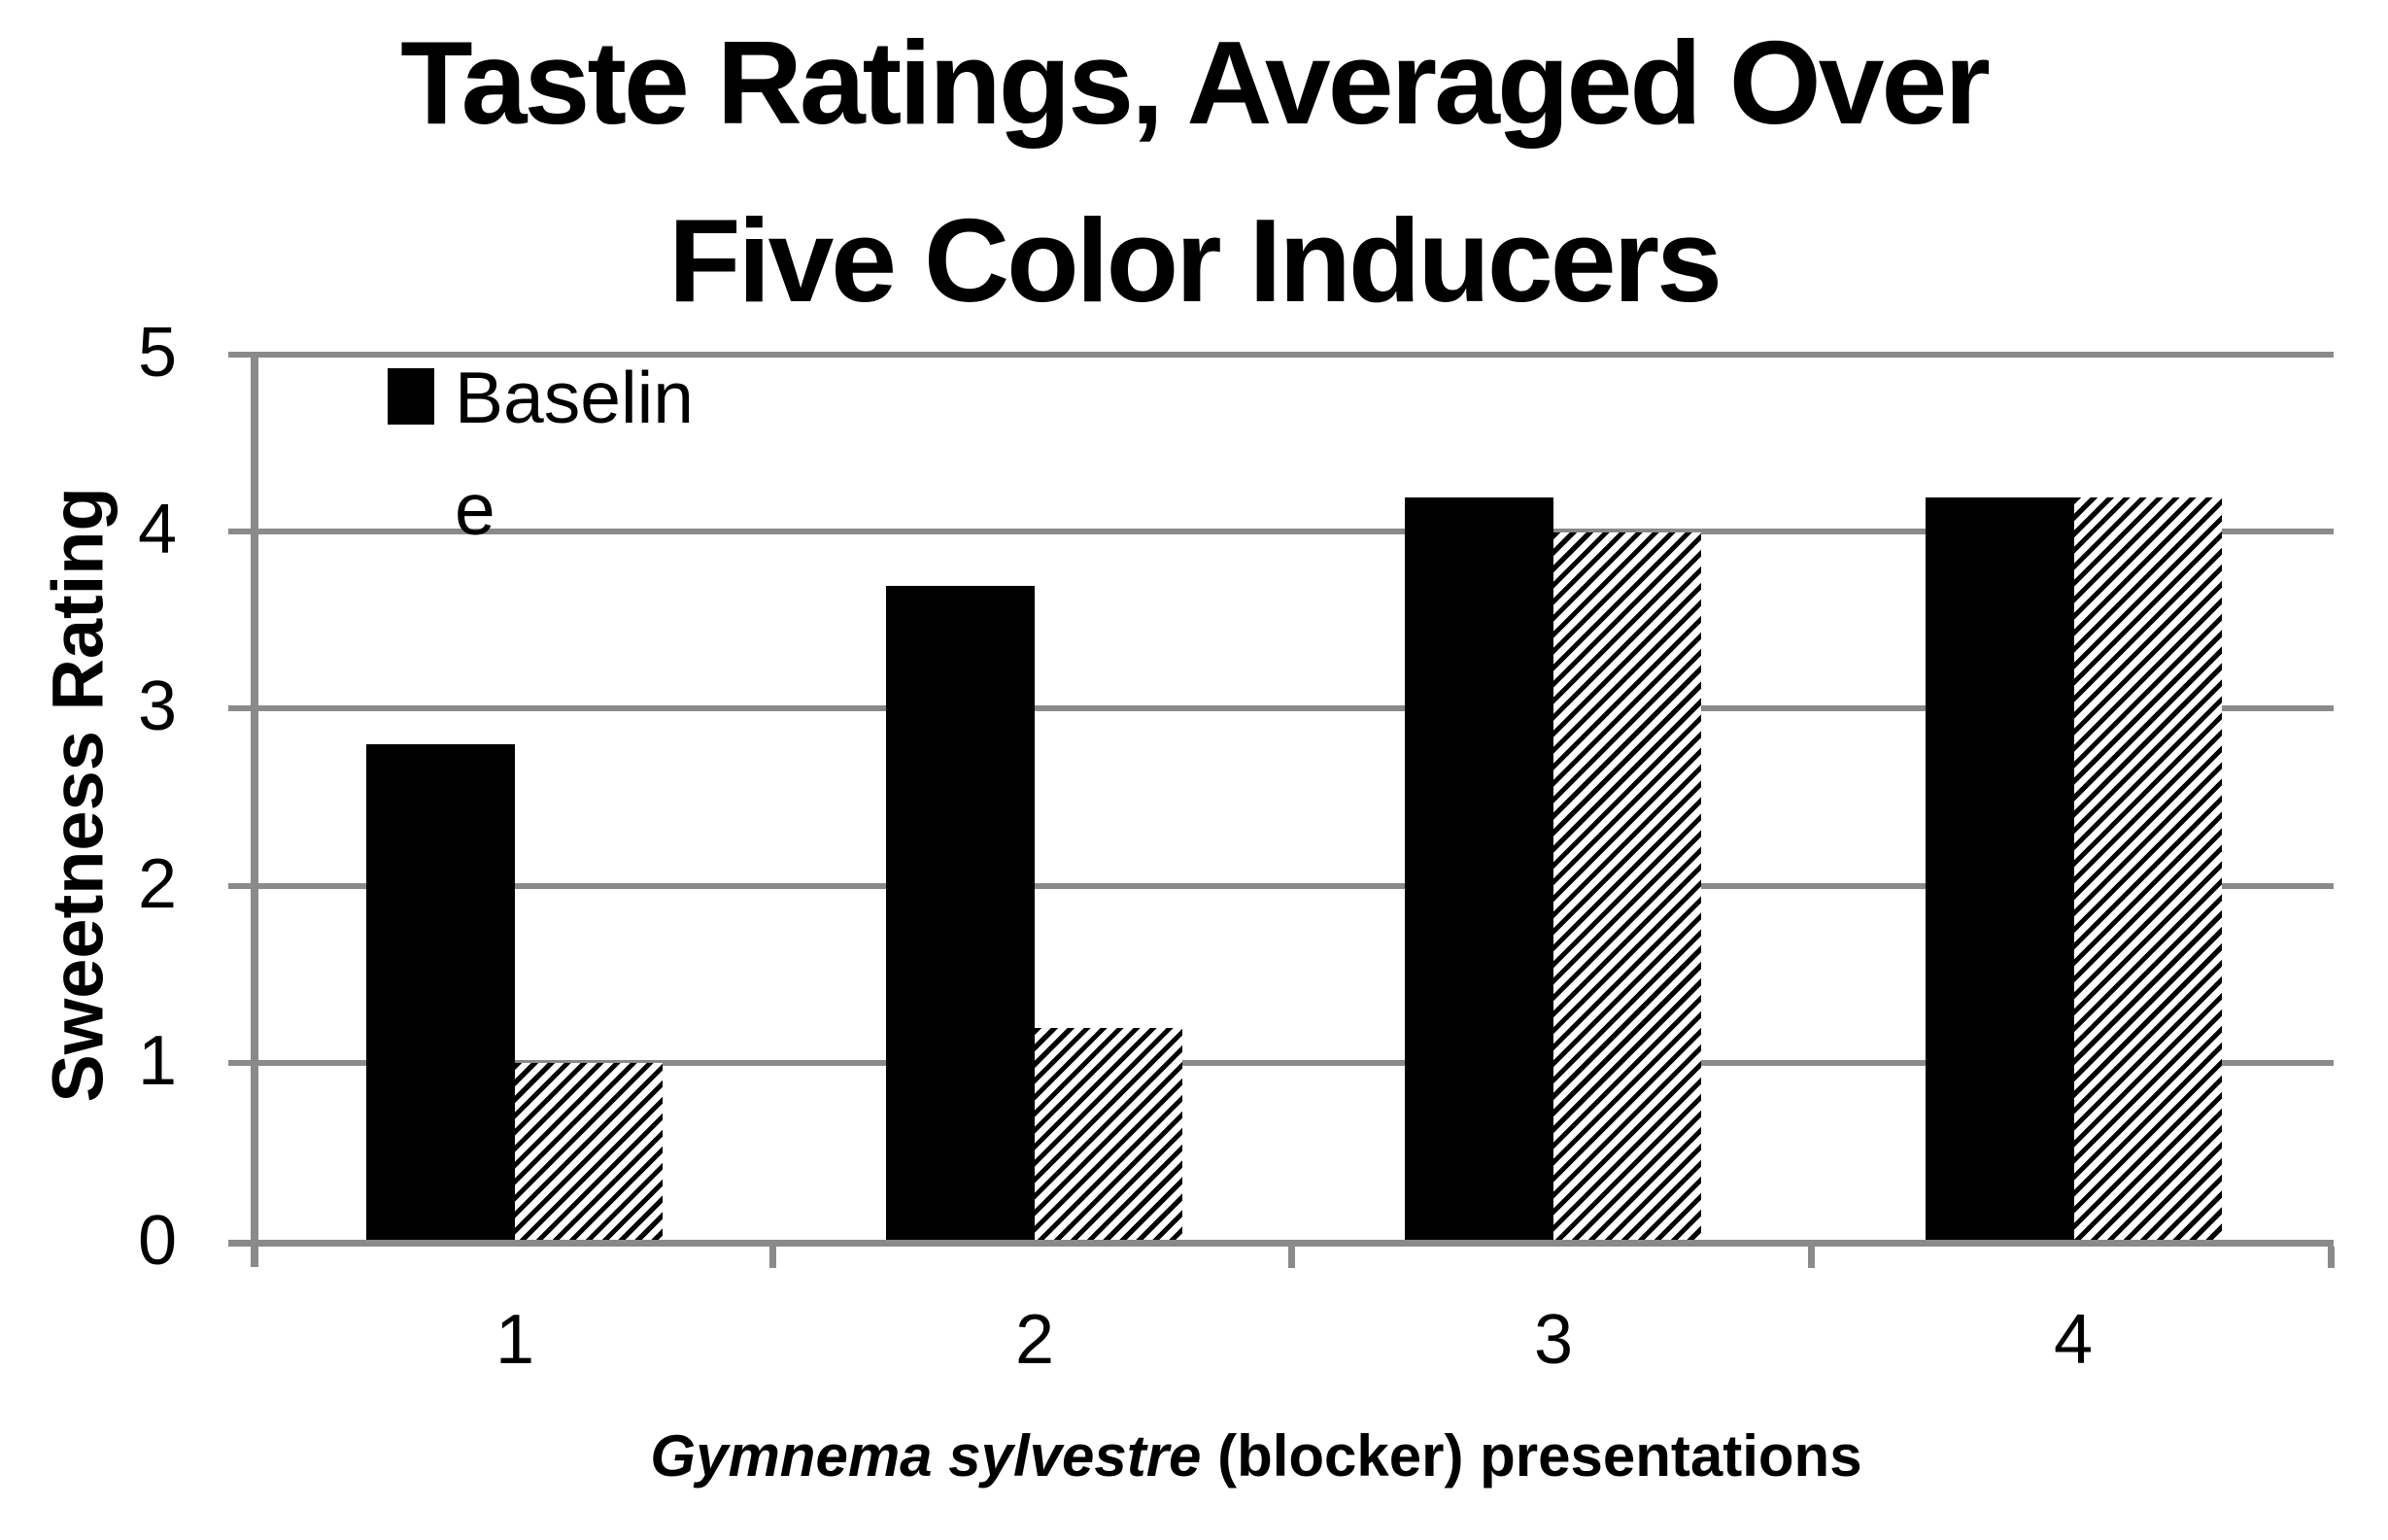  Describe the element at coordinates (157, 884) in the screenshot. I see `y-tick-label-2: 2` at that location.